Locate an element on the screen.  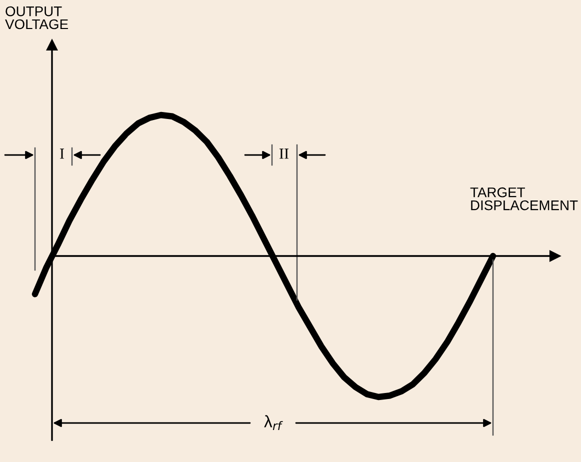
x-axis-title: TARGET DISPLACEMENT is located at coordinates (524, 198).